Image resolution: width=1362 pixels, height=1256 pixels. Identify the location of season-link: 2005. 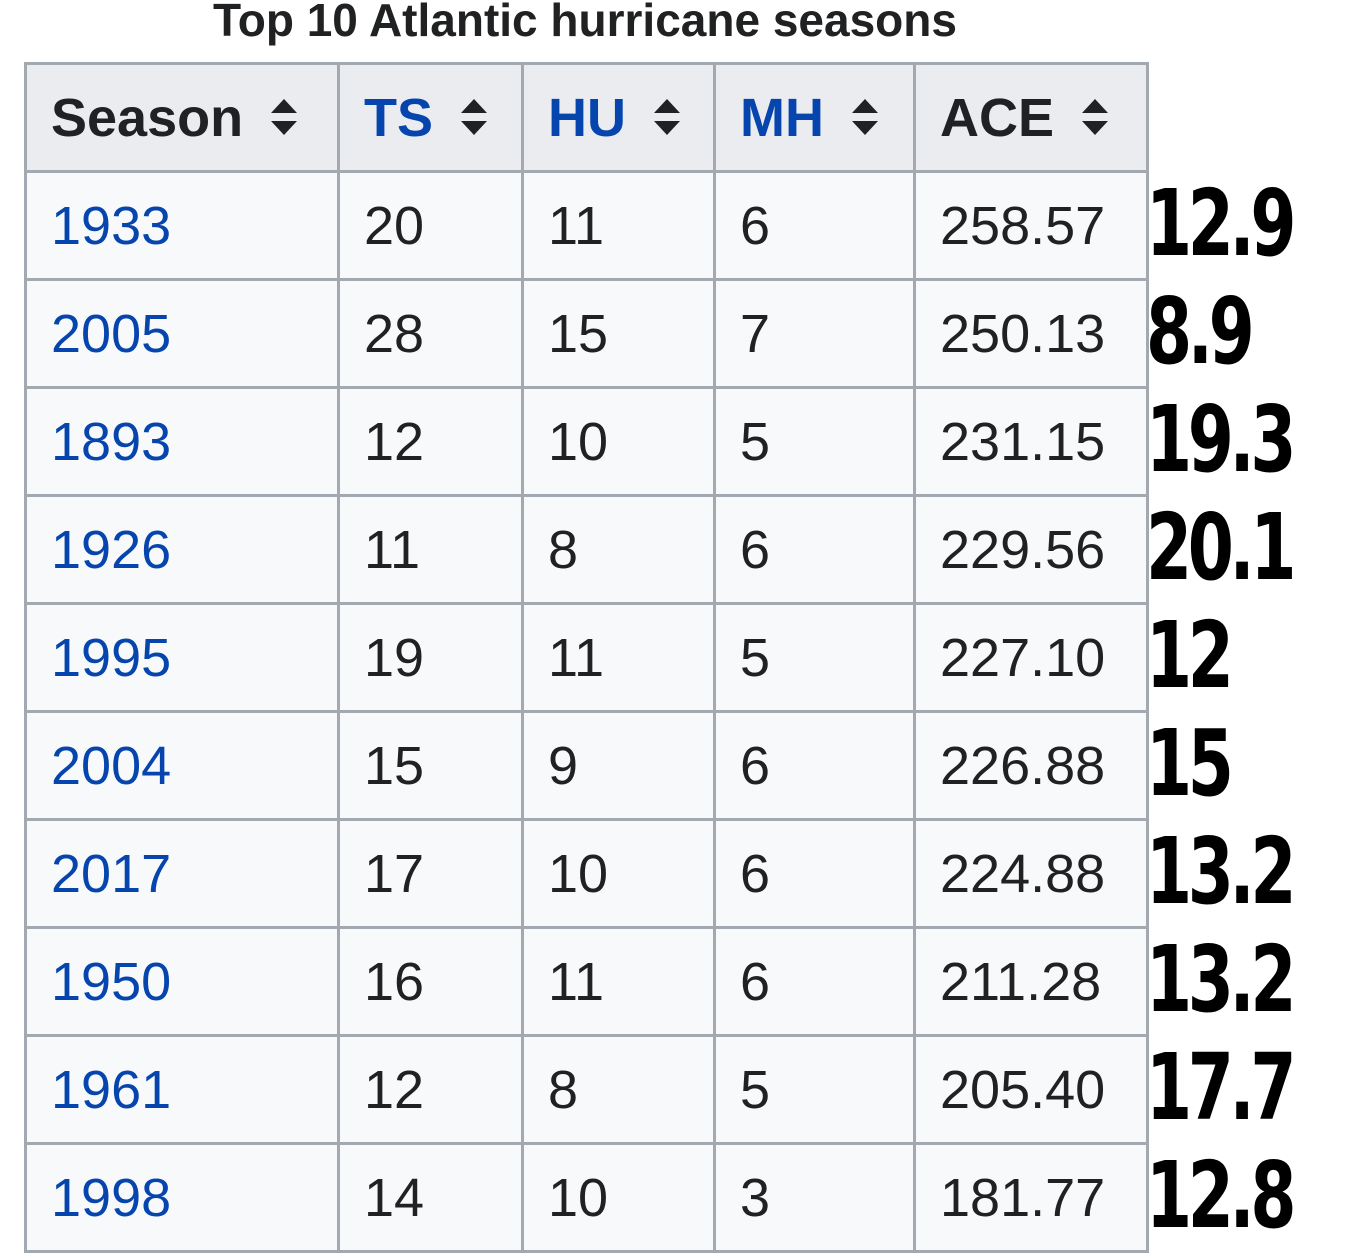
(182, 333).